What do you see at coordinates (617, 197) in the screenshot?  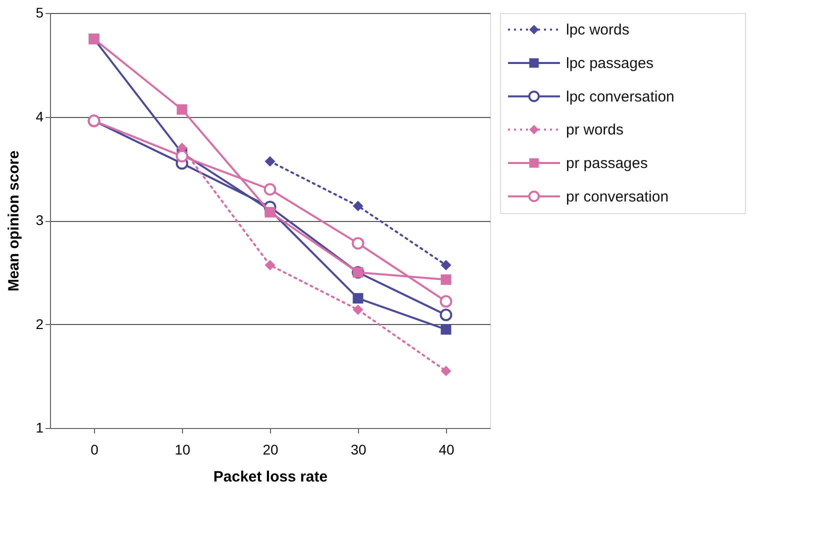 I see `legend-label: pr conversation` at bounding box center [617, 197].